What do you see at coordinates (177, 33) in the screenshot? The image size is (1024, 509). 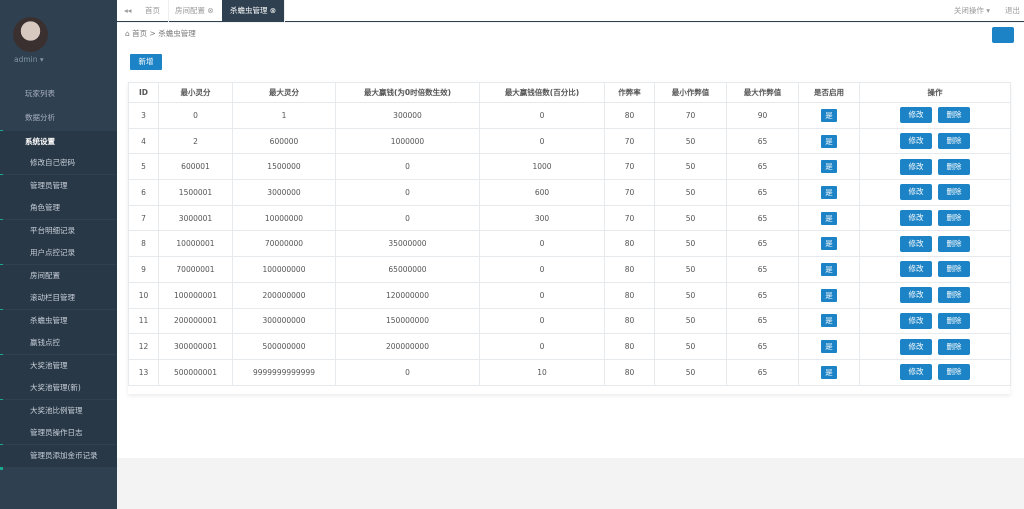 I see `crumb-current: 杀蟾虫管理` at bounding box center [177, 33].